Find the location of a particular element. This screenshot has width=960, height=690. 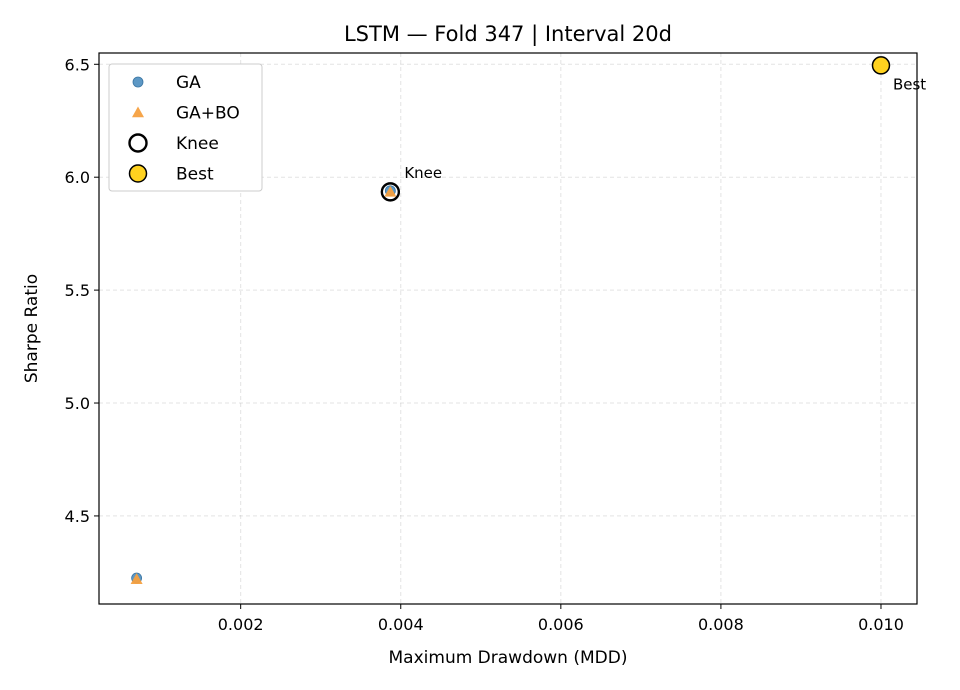

legend: GA GA+BO Knee Best is located at coordinates (185, 127).